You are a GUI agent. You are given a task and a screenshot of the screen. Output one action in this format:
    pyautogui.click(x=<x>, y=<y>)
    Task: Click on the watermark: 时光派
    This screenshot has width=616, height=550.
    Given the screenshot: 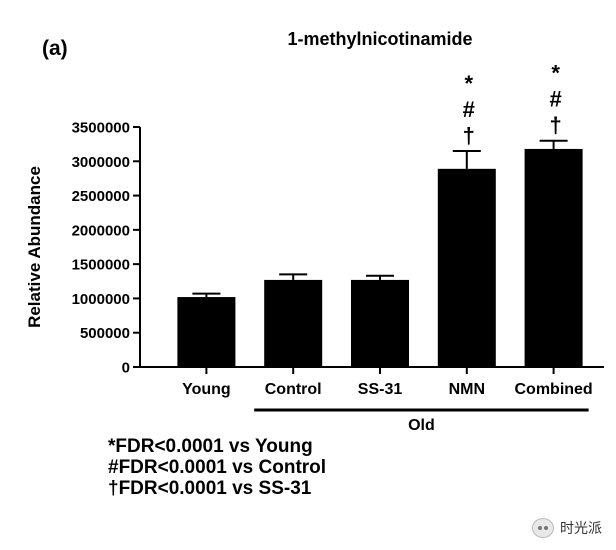 What is the action you would take?
    pyautogui.click(x=567, y=528)
    